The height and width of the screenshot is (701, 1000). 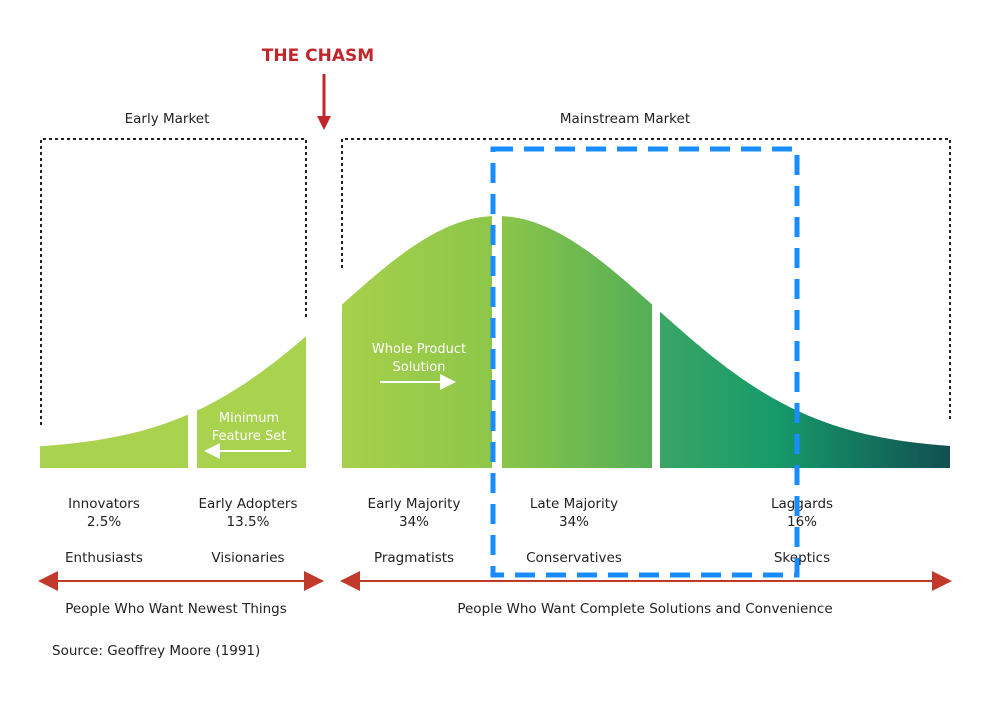 I want to click on chasm-arrow, so click(x=324, y=102).